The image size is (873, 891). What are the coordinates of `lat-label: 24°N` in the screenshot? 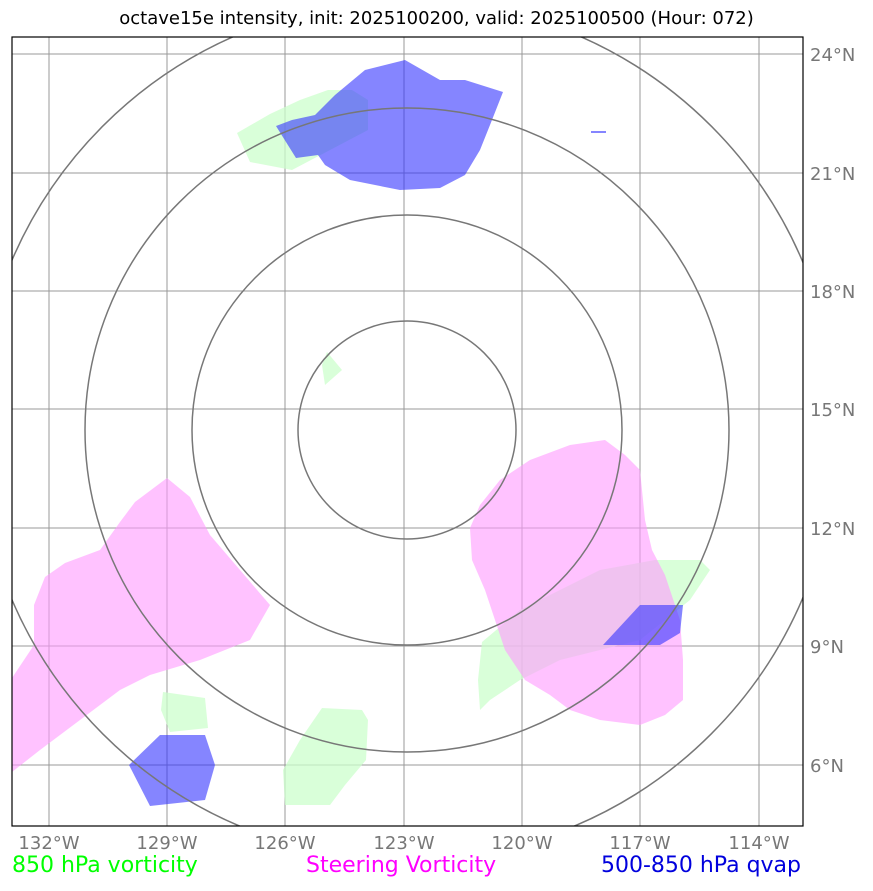 It's located at (832, 55).